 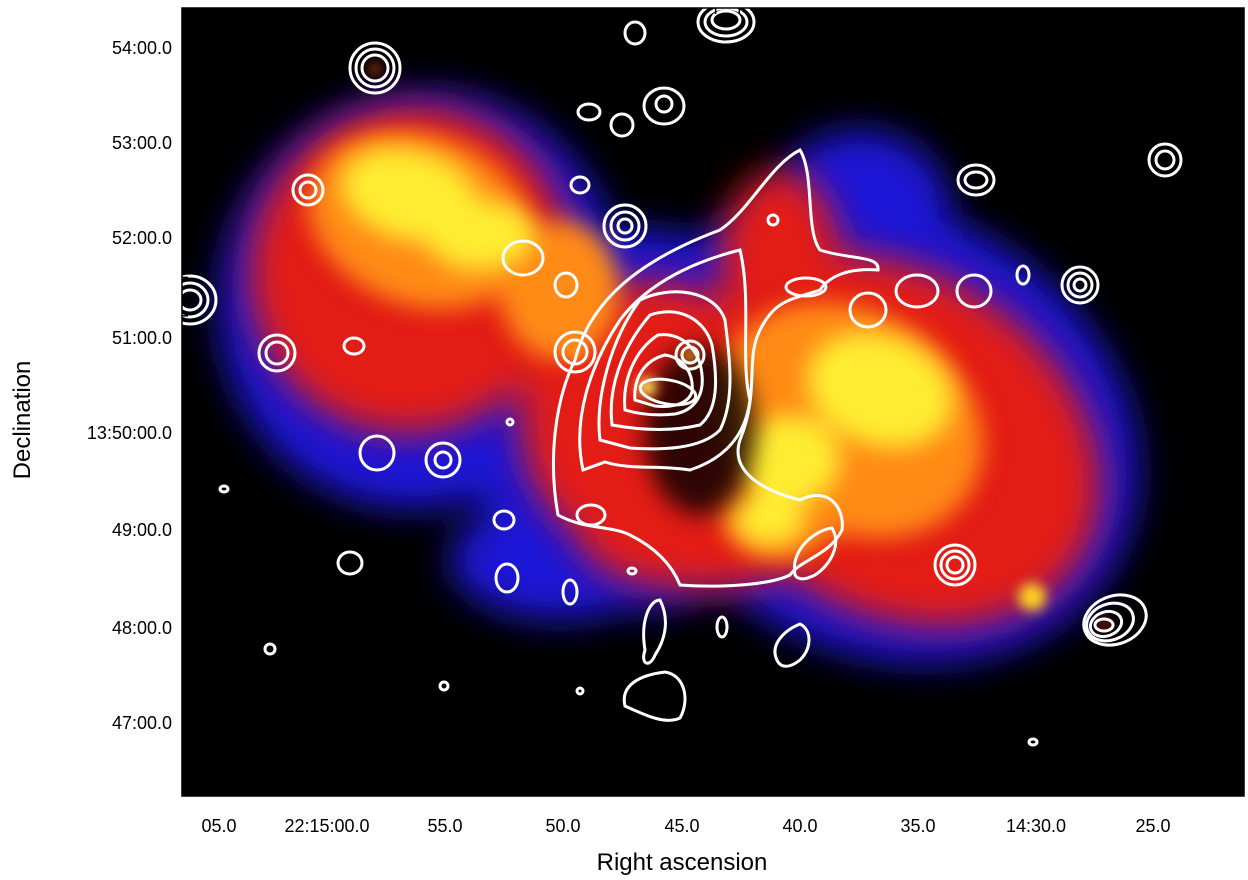 I want to click on x-axis-title: Right ascension, so click(x=682, y=862).